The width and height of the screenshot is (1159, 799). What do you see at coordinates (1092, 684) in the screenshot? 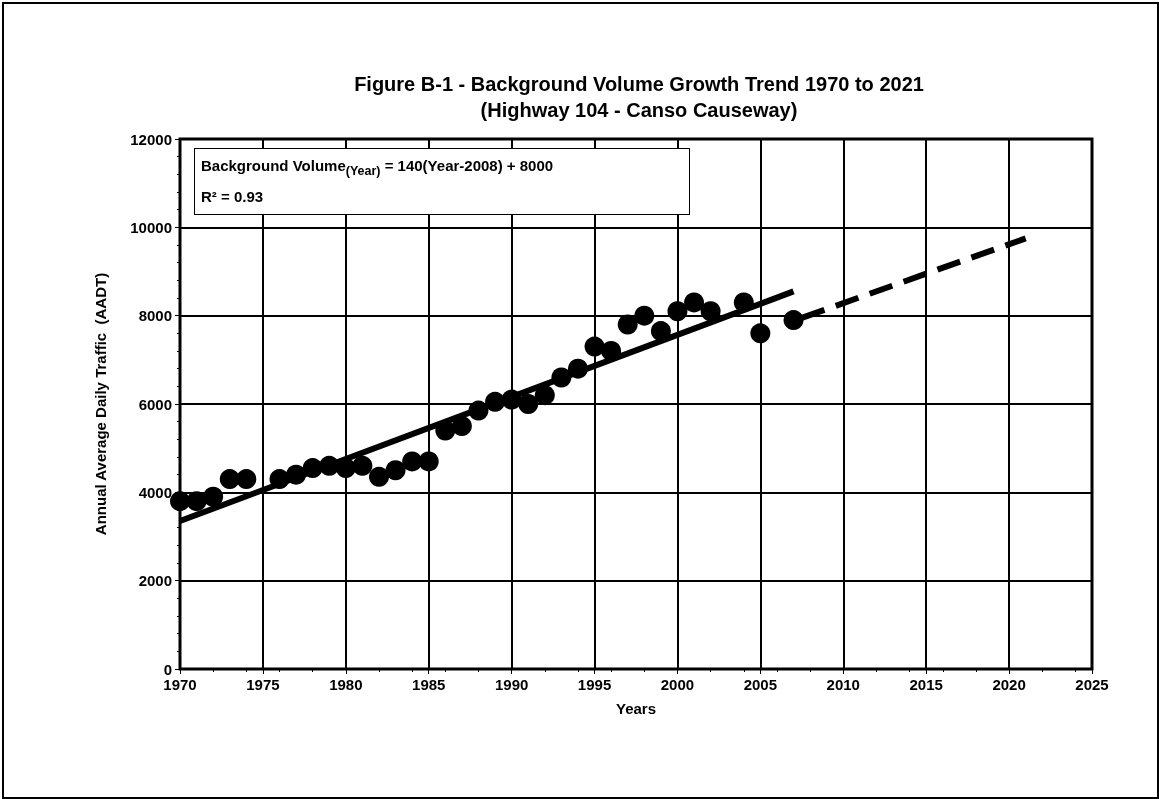
I see `x-tick-label: 2025` at bounding box center [1092, 684].